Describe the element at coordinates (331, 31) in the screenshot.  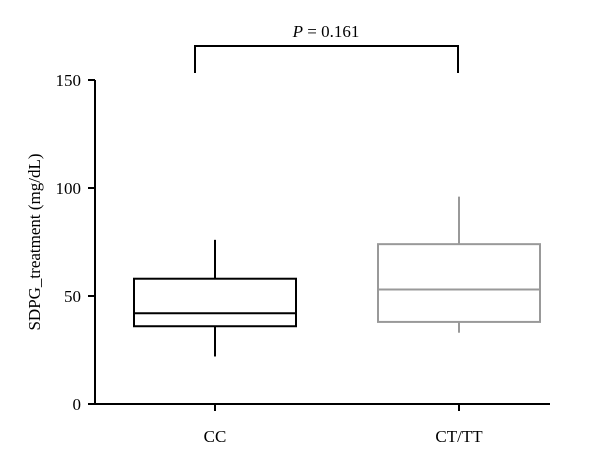
I see `p-value: = 0.161` at that location.